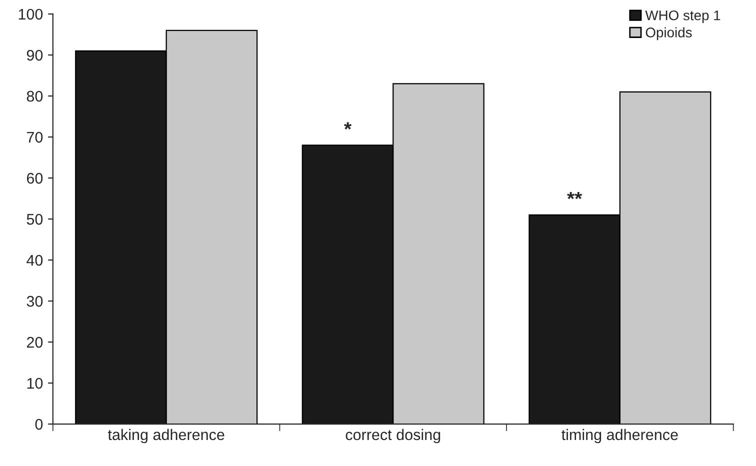  Describe the element at coordinates (34, 137) in the screenshot. I see `y-tick-label: 70` at that location.